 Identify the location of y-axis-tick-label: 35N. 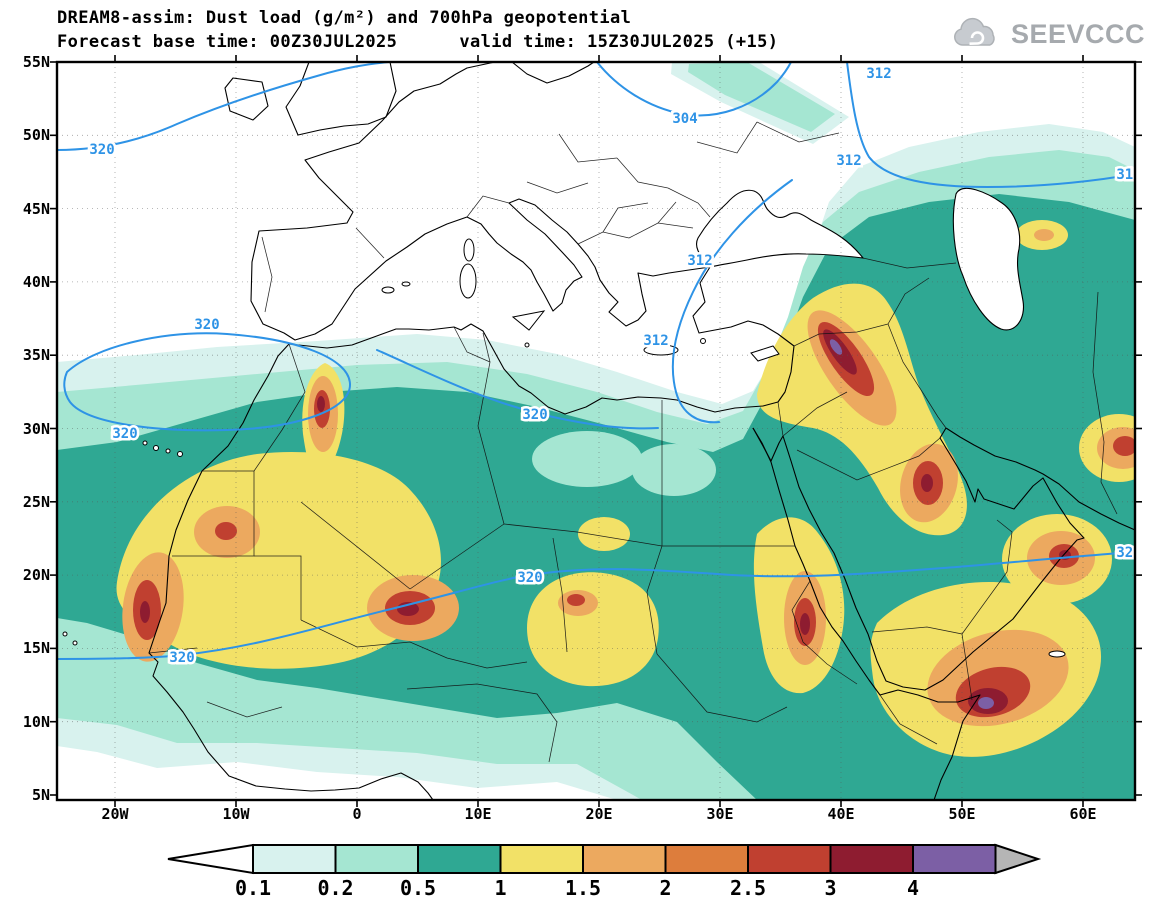
(36, 355).